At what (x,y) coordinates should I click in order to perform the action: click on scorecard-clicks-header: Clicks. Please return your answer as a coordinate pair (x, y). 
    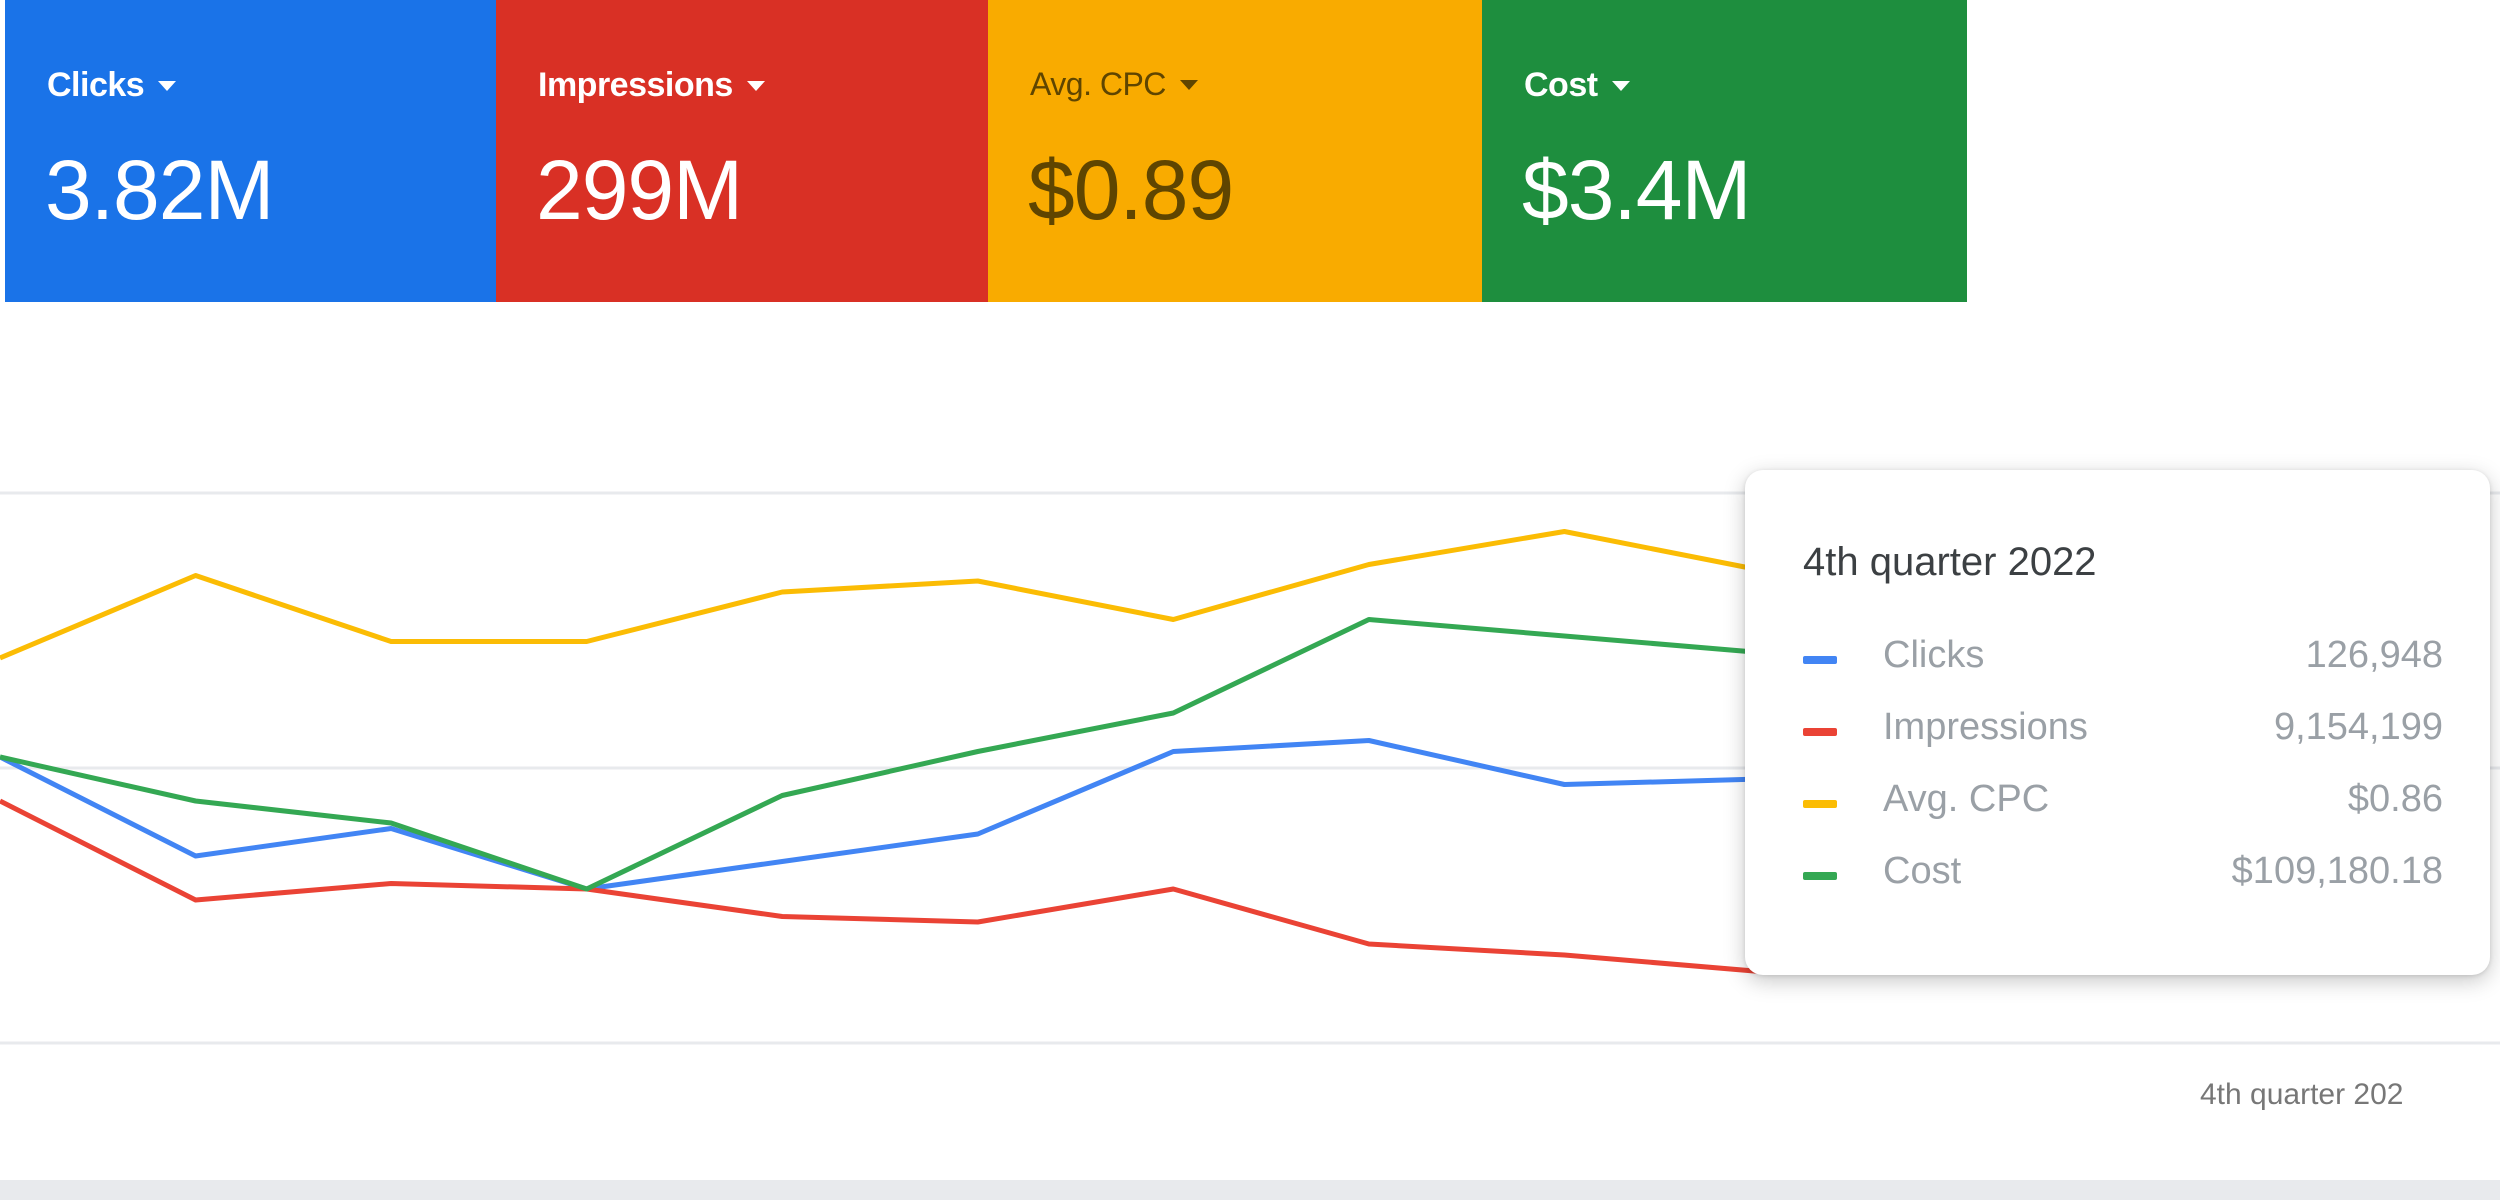
    Looking at the image, I should click on (112, 85).